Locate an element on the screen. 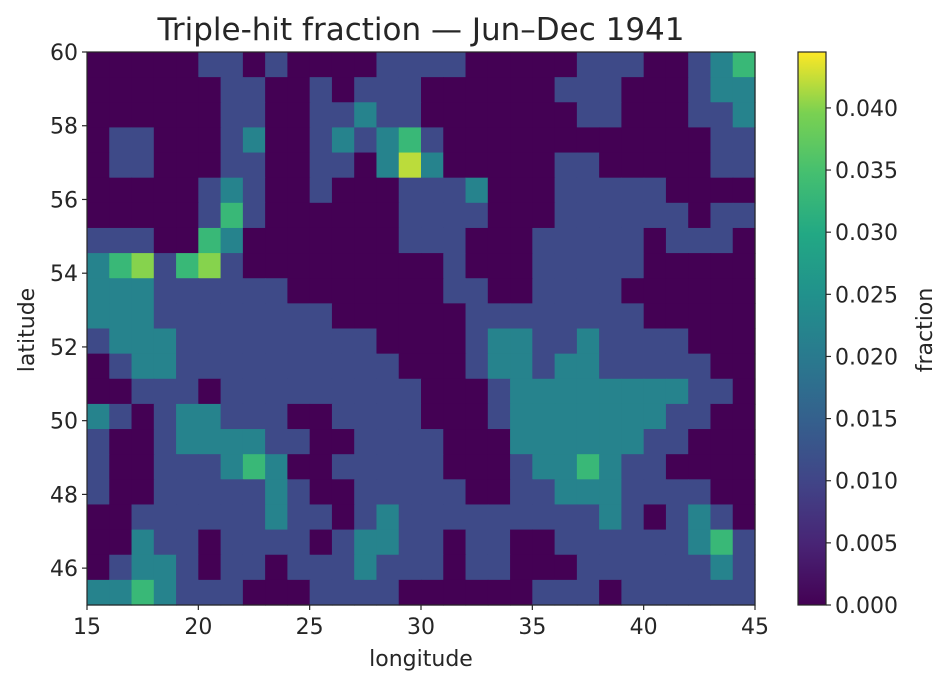 The image size is (952, 686). x-tick-label: 35 is located at coordinates (532, 627).